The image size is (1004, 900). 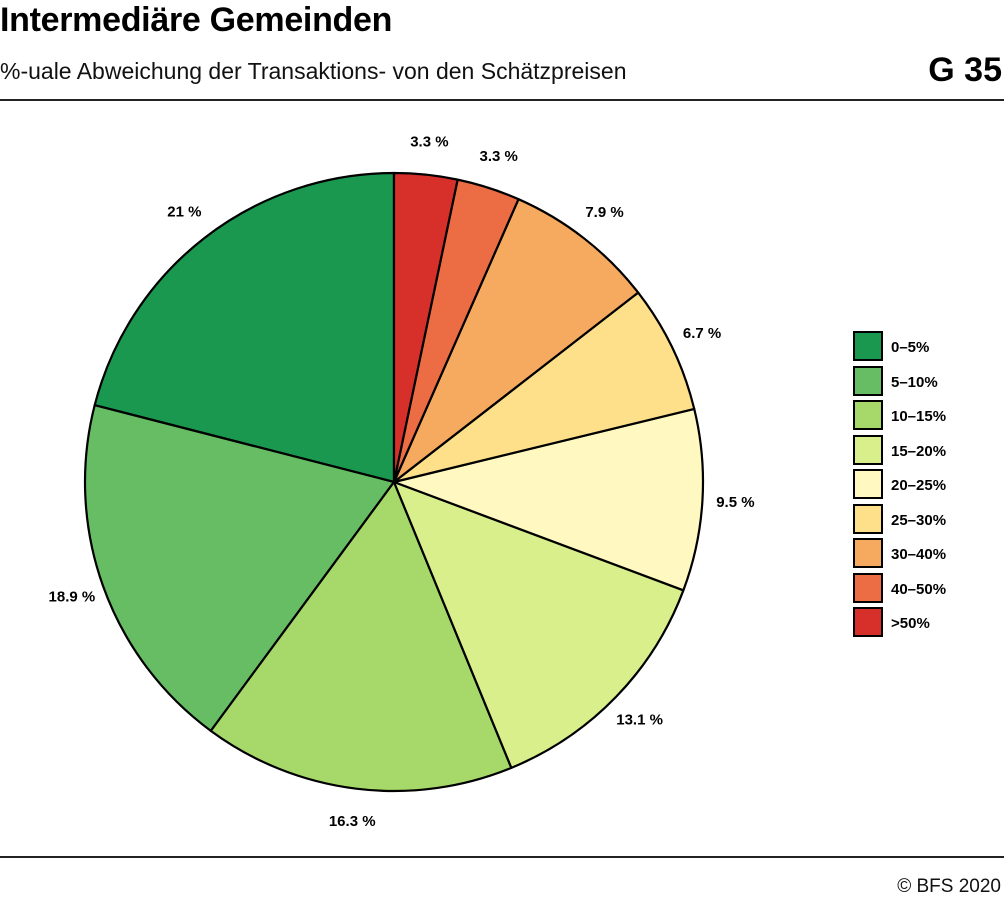 What do you see at coordinates (196, 20) in the screenshot?
I see `chart-title: Intermediäre Gemeinden` at bounding box center [196, 20].